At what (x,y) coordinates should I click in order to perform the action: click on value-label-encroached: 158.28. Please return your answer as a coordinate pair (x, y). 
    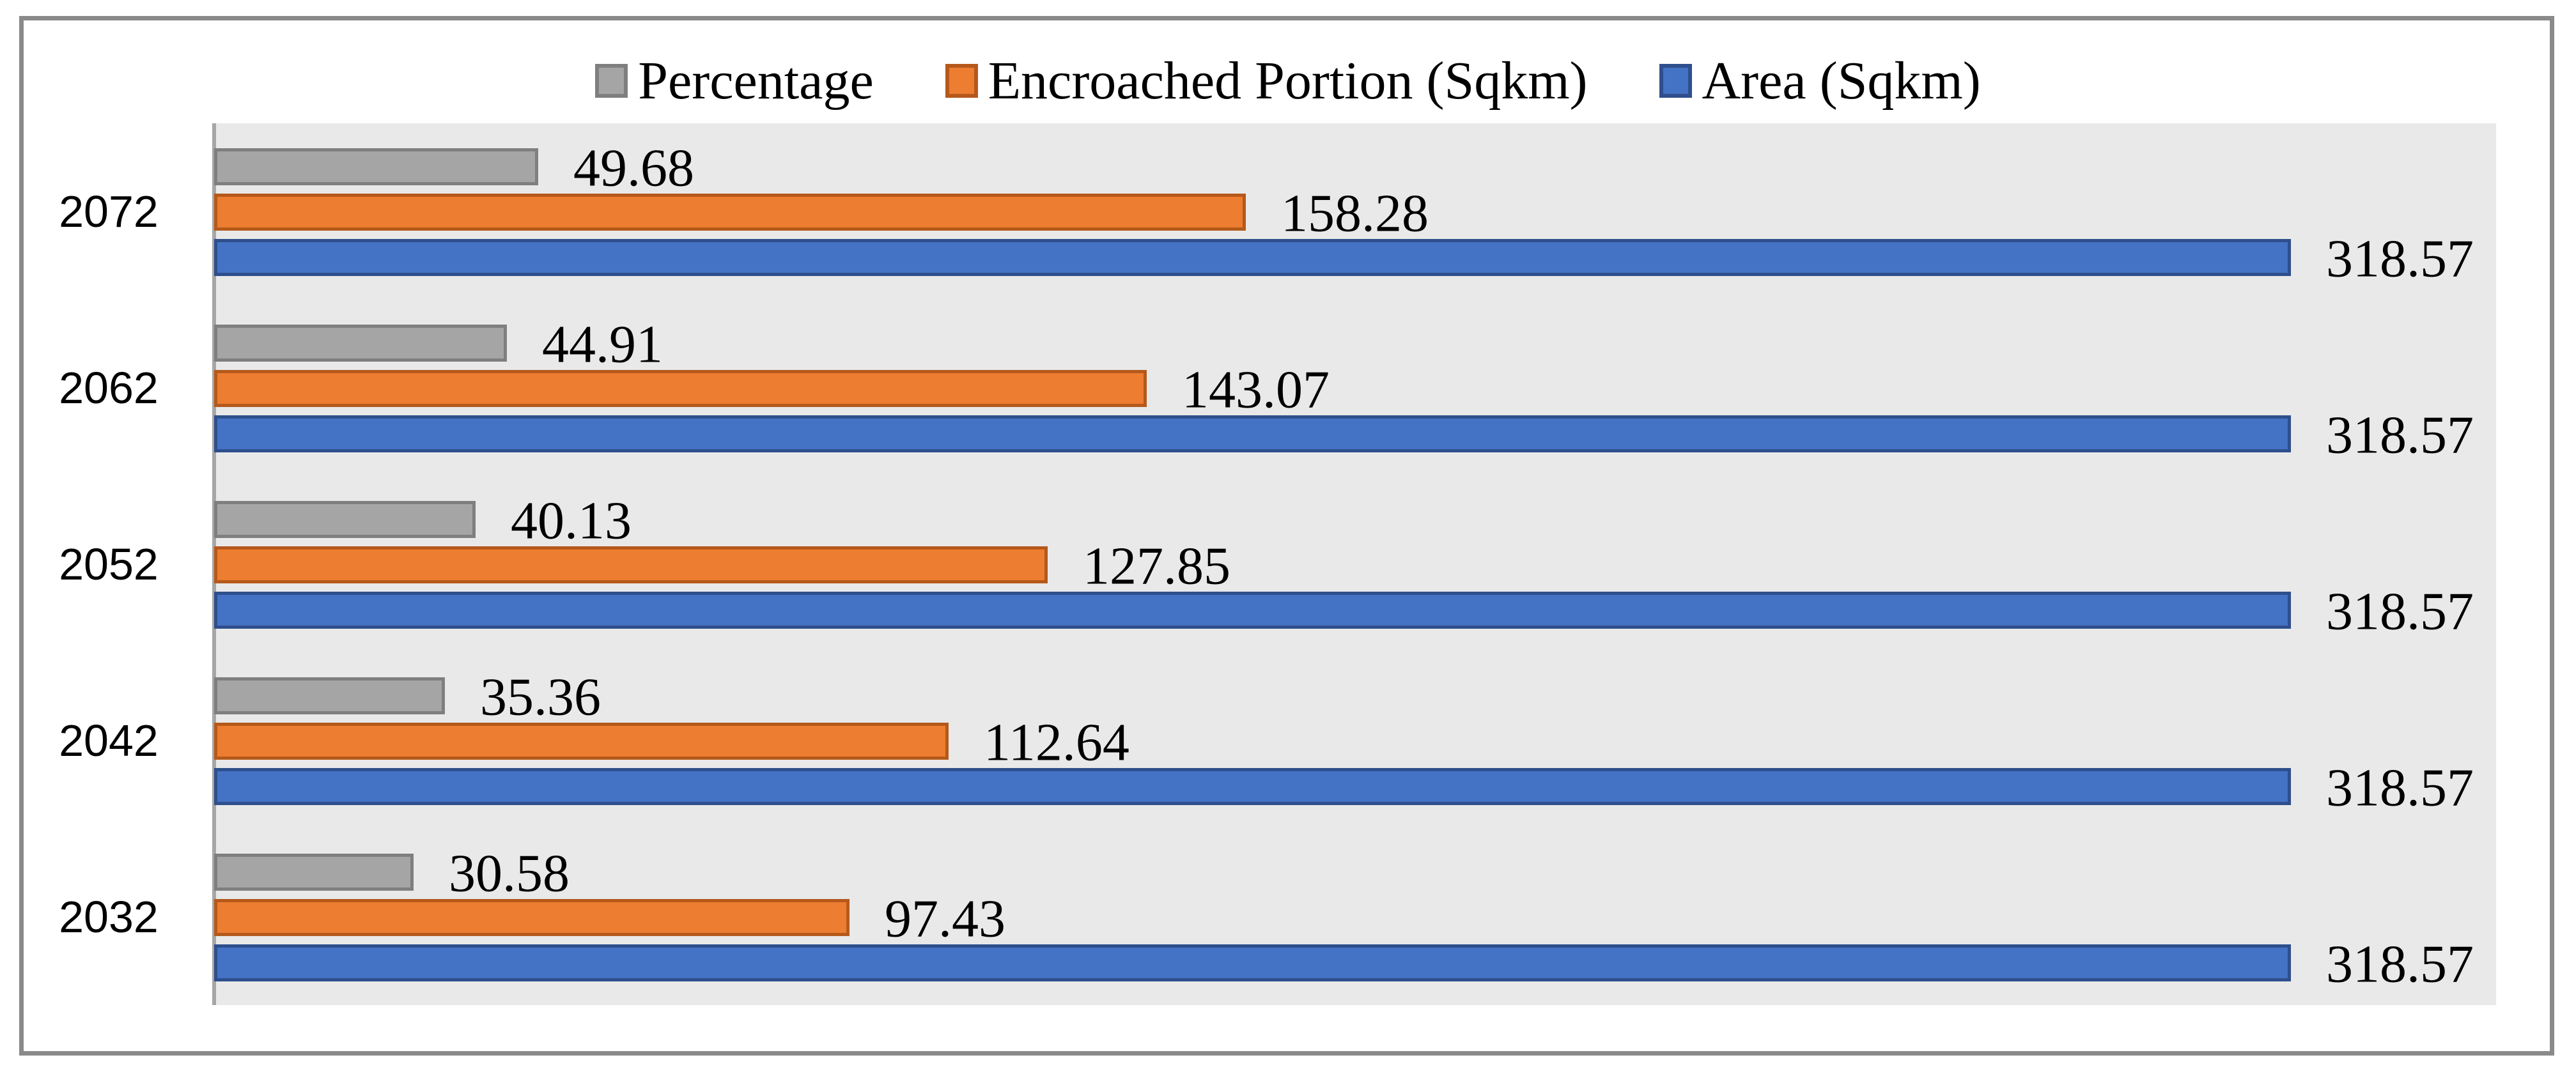
    Looking at the image, I should click on (1355, 213).